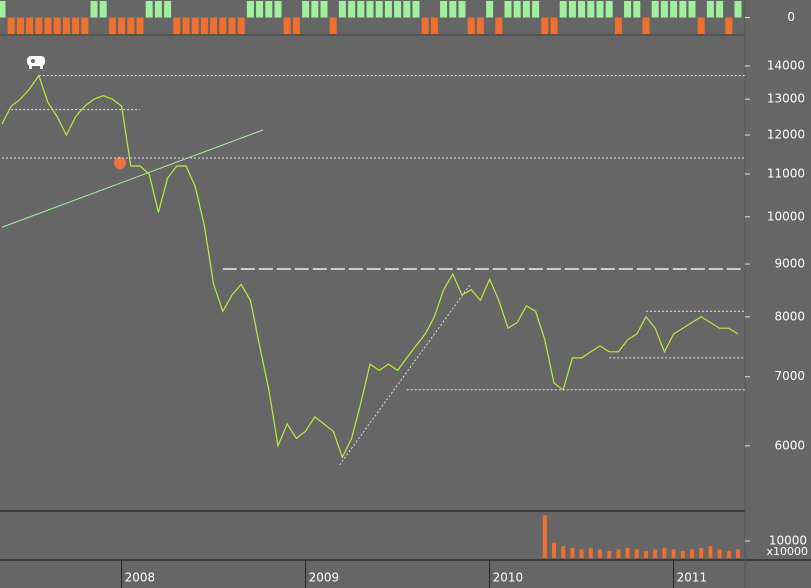 This screenshot has width=811, height=588. I want to click on volume-tick-label: 10000, so click(788, 540).